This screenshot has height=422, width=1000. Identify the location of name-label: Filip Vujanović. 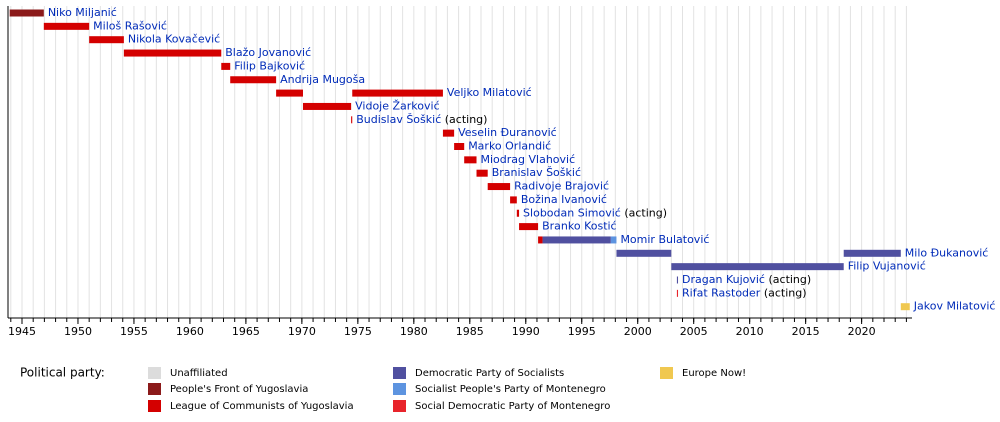
(887, 266).